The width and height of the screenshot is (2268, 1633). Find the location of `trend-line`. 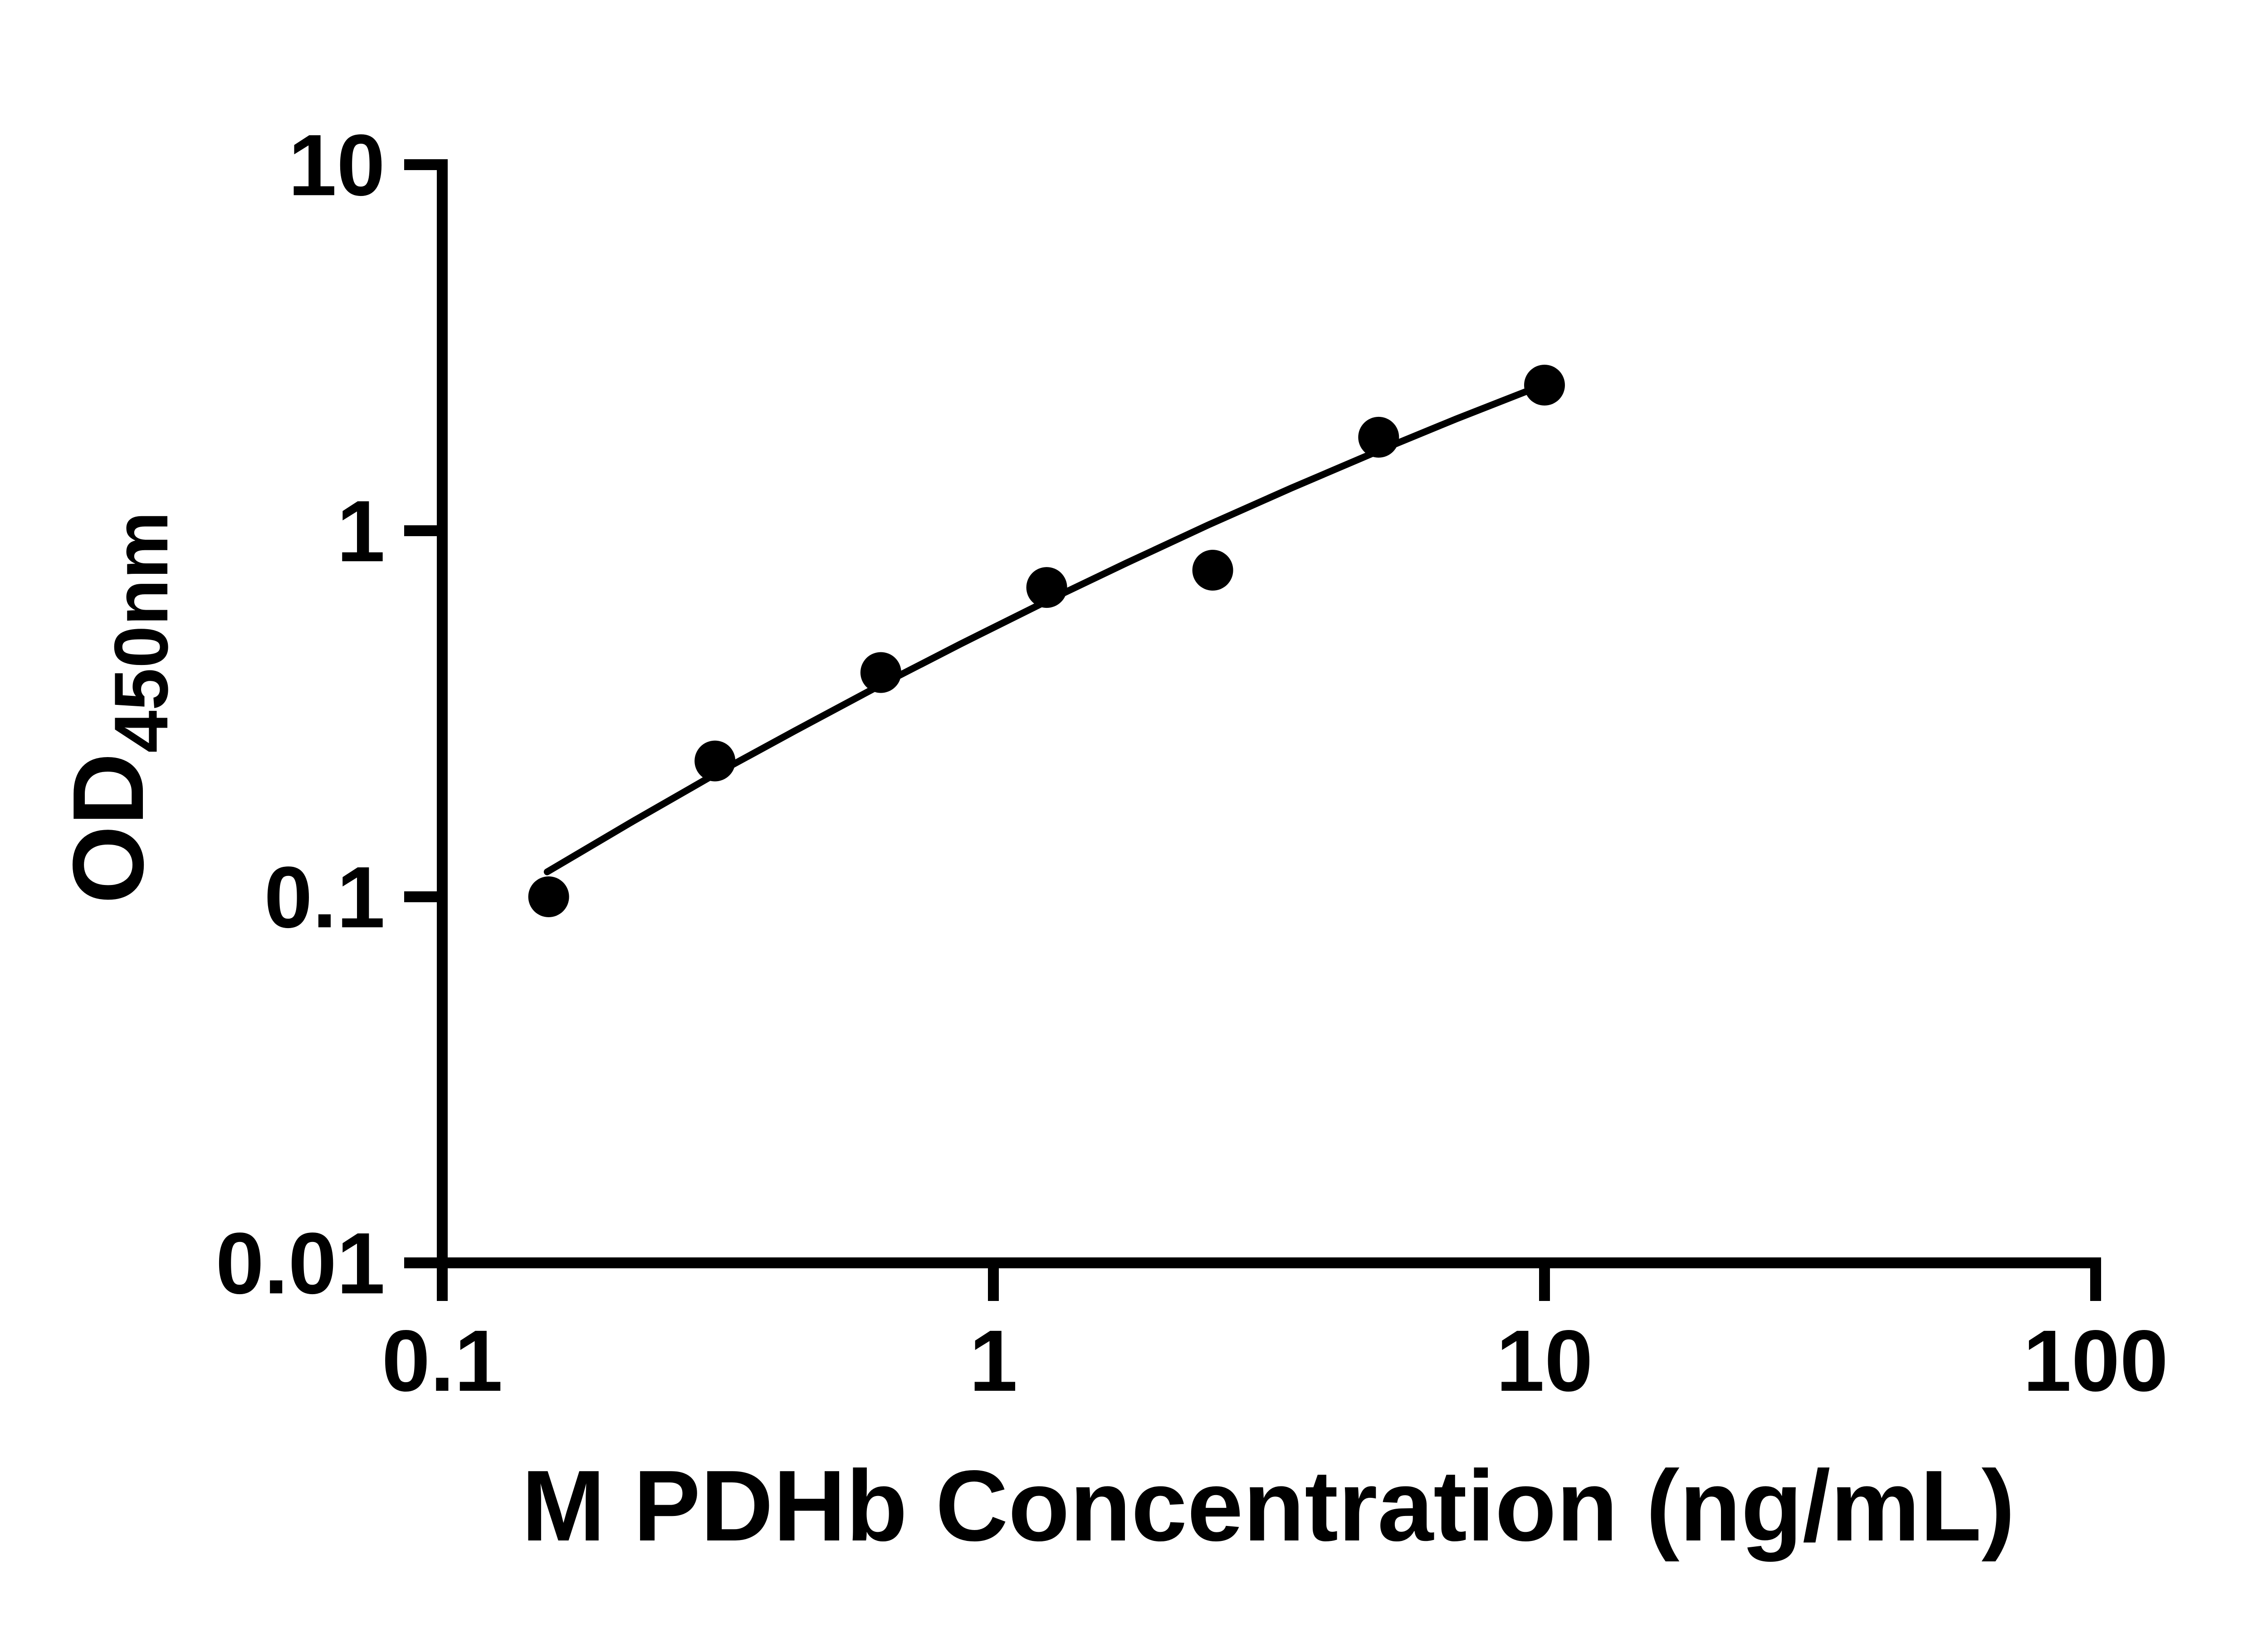

trend-line is located at coordinates (1045, 628).